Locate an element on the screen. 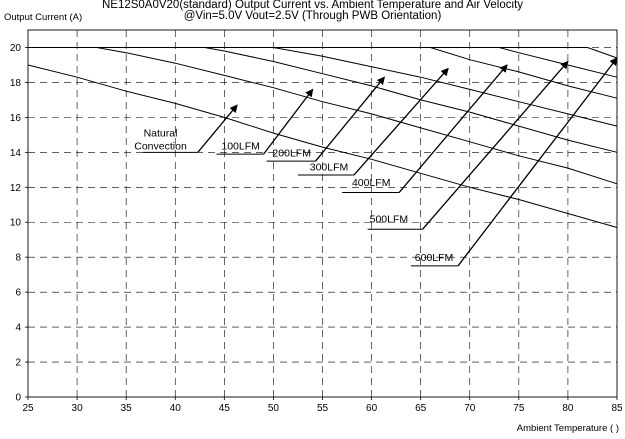  y-tick-label: 6 is located at coordinates (18, 293).